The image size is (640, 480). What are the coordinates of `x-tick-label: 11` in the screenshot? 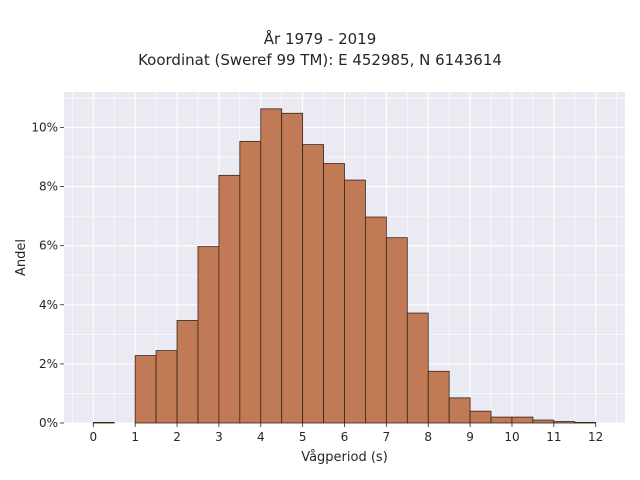 It's located at (553, 437).